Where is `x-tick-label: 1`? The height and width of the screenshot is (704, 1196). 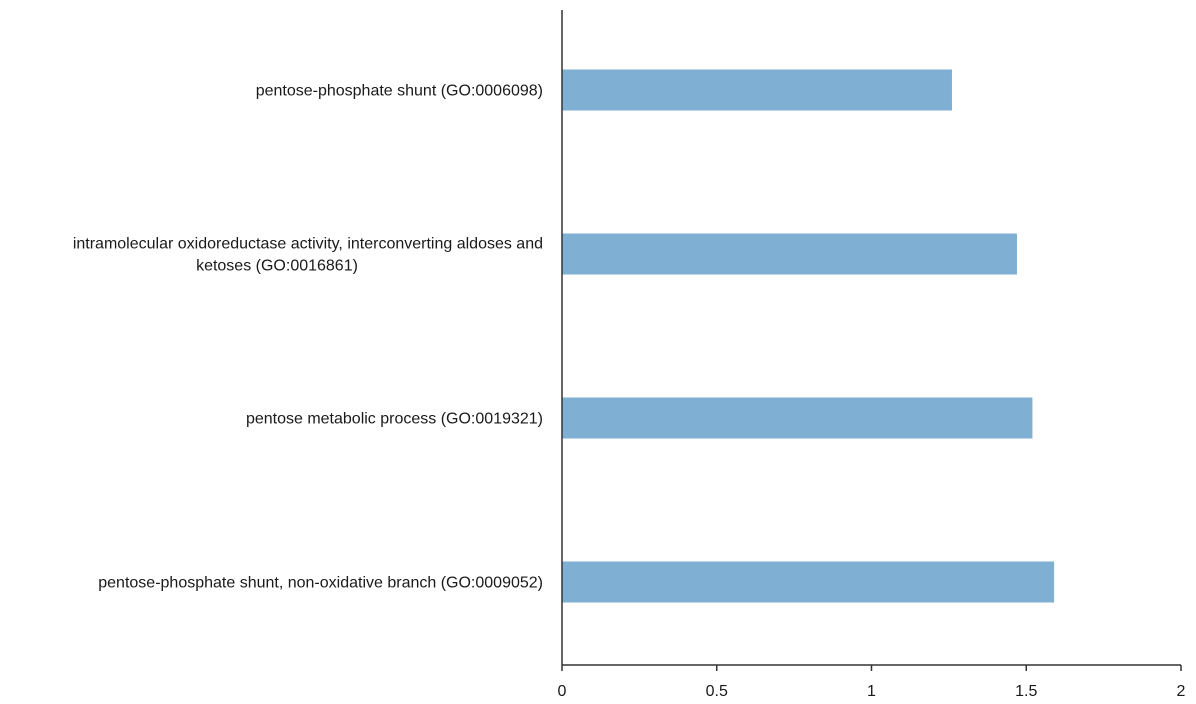
x-tick-label: 1 is located at coordinates (871, 691).